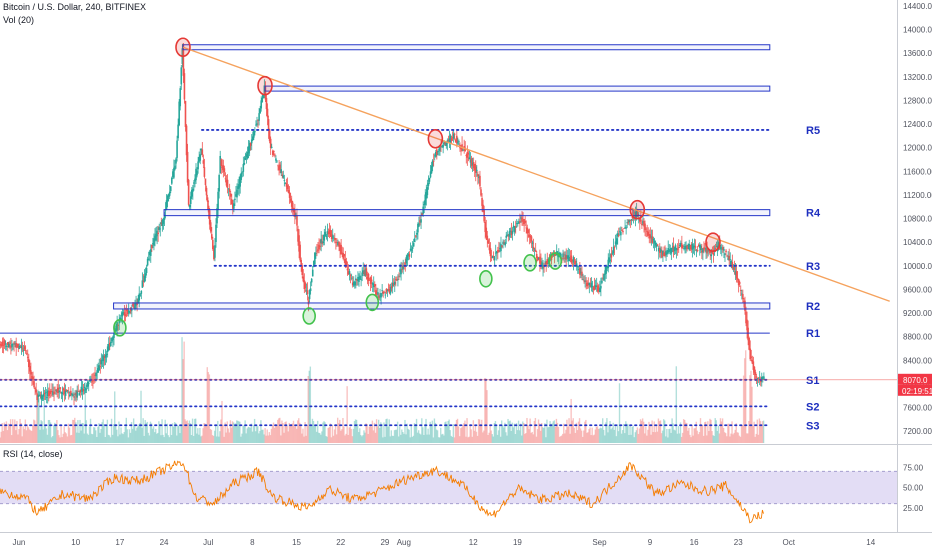 Image resolution: width=932 pixels, height=555 pixels. I want to click on price-tick-label: 11600.00, so click(917, 171).